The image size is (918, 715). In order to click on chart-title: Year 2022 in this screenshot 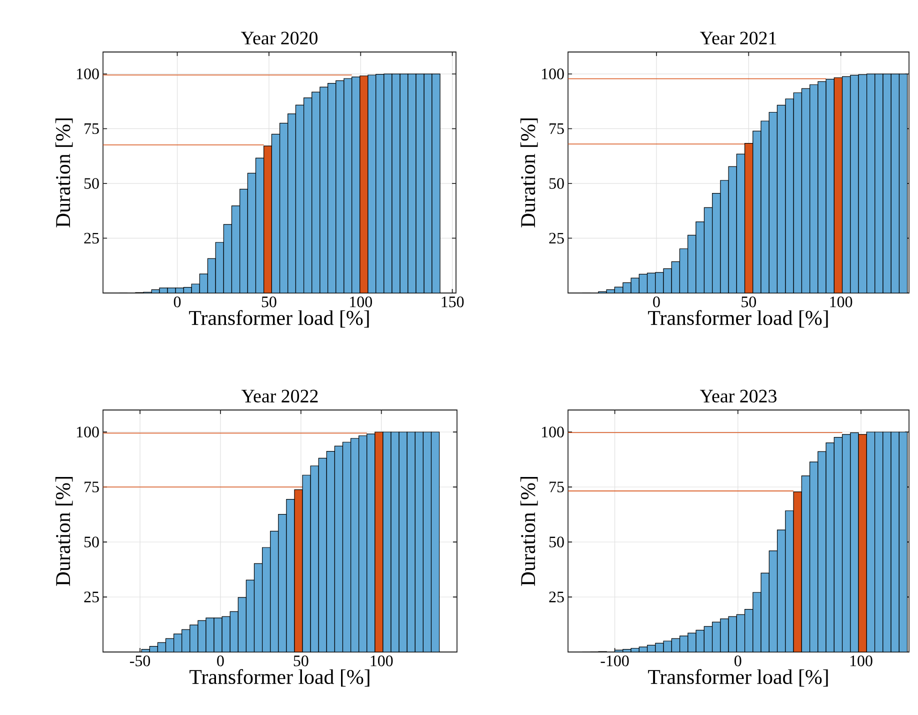, I will do `click(279, 396)`.